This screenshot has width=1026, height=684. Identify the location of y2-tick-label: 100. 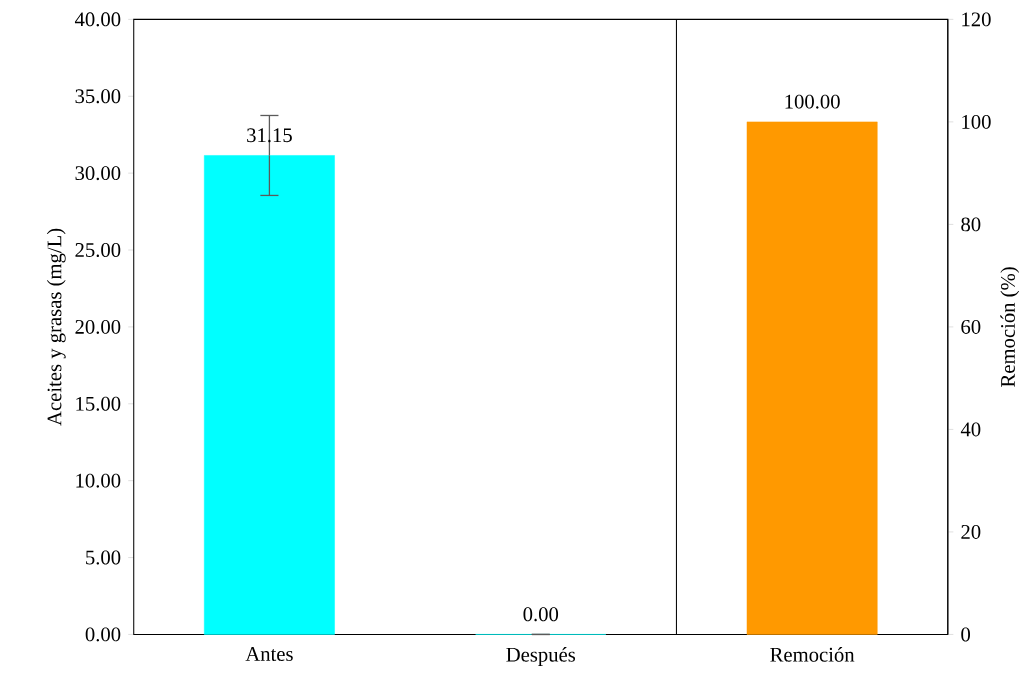
(976, 121).